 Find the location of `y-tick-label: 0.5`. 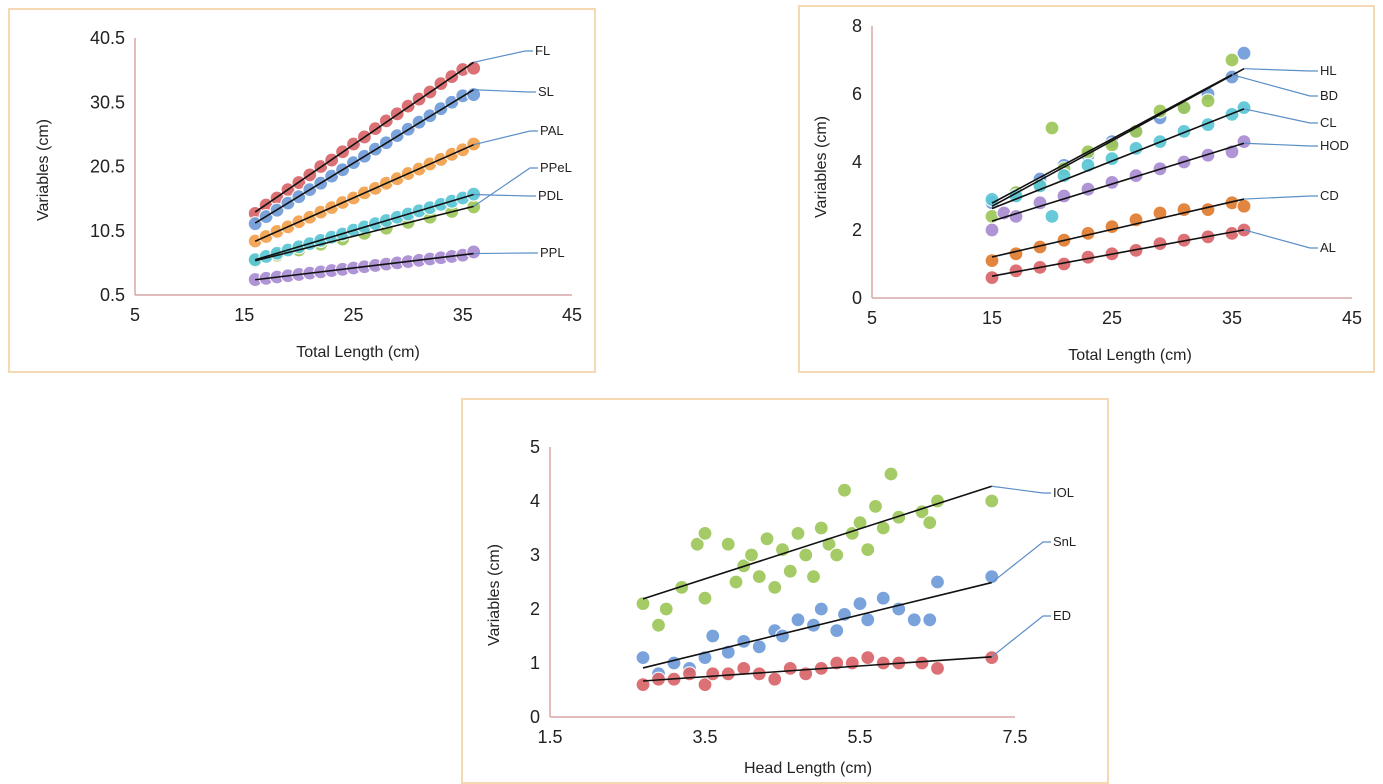

y-tick-label: 0.5 is located at coordinates (112, 295).